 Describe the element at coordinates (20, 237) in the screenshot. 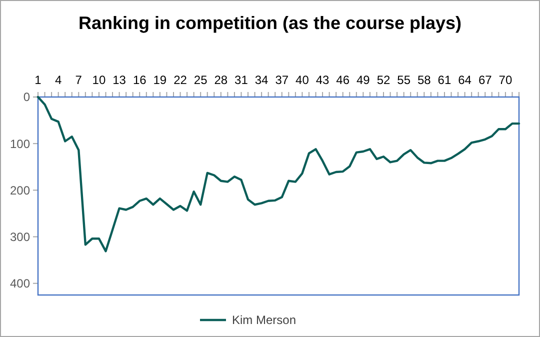

I see `y-tick-label: 300` at that location.